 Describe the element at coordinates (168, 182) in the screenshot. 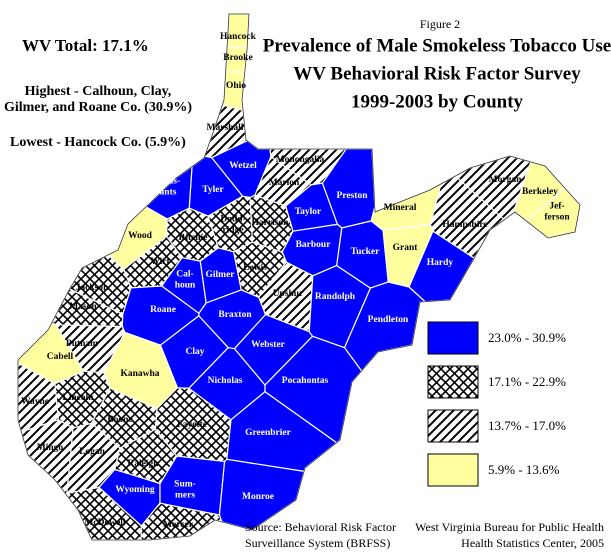

I see `county-label-line: Pleas-` at that location.